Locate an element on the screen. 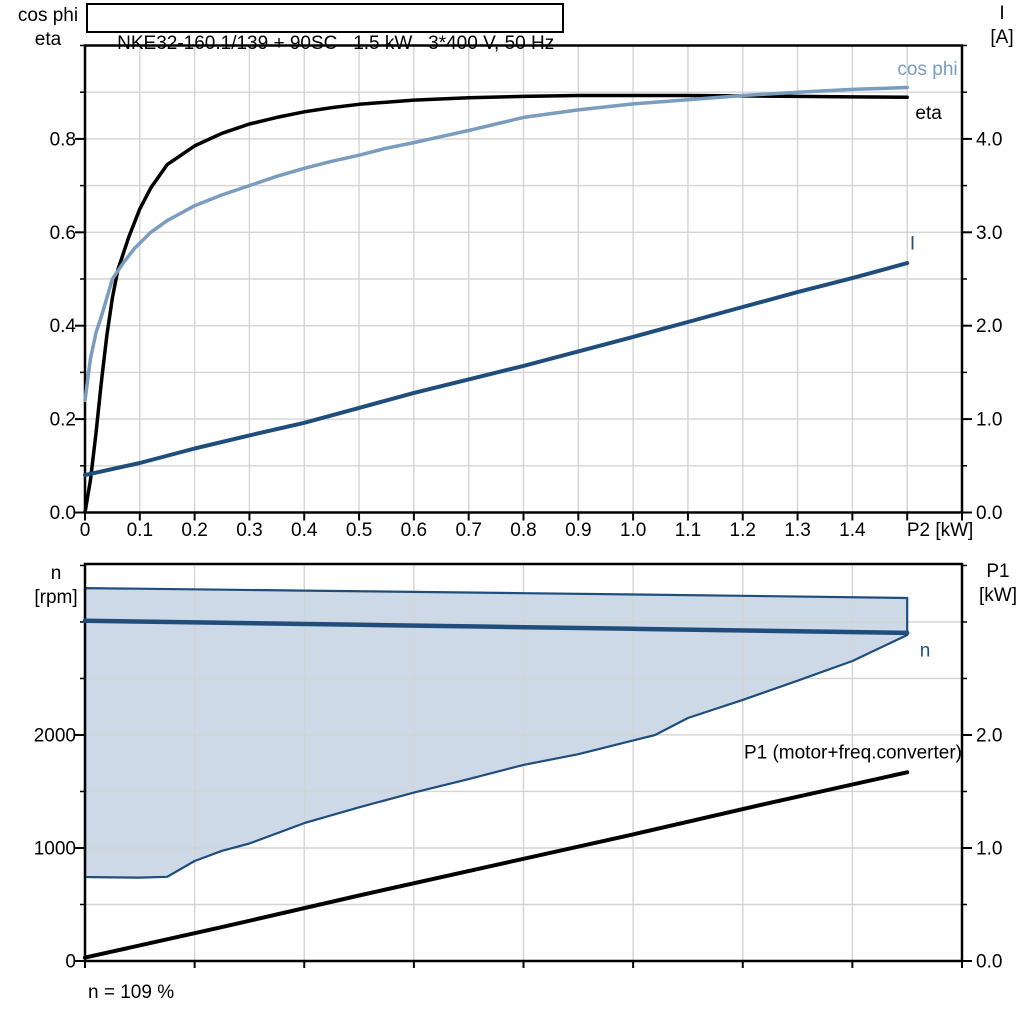  x-tick-label: 0.1 is located at coordinates (140, 530).